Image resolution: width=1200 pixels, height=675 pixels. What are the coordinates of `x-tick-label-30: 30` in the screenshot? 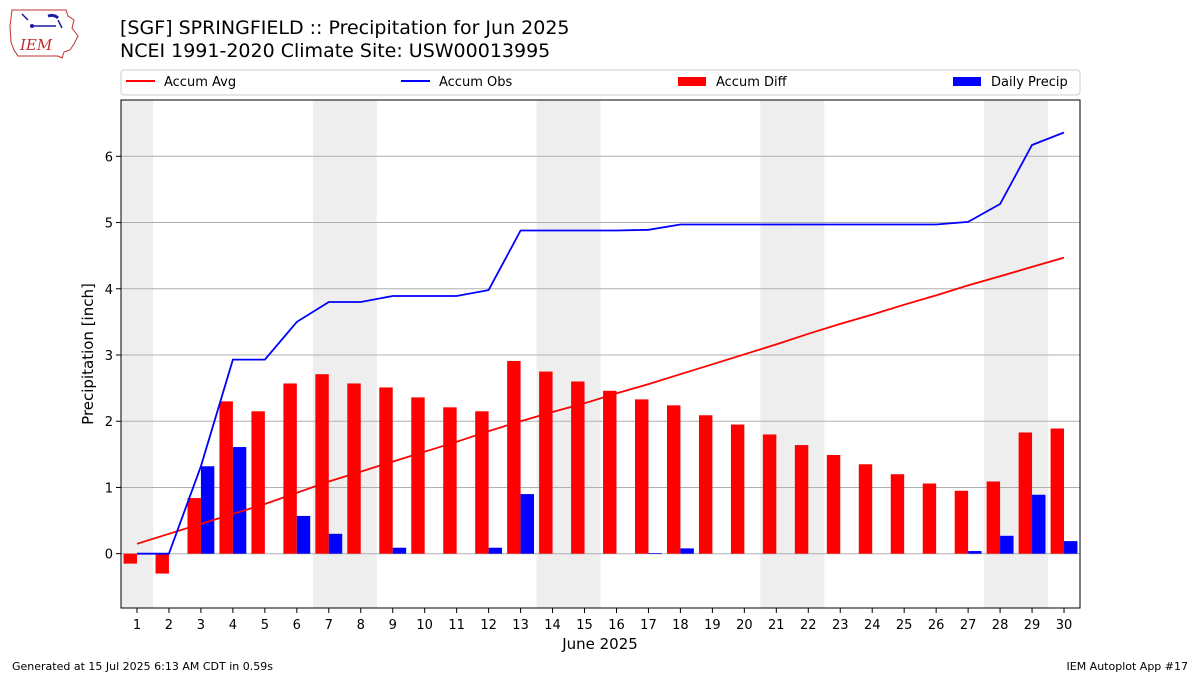 It's located at (1064, 625).